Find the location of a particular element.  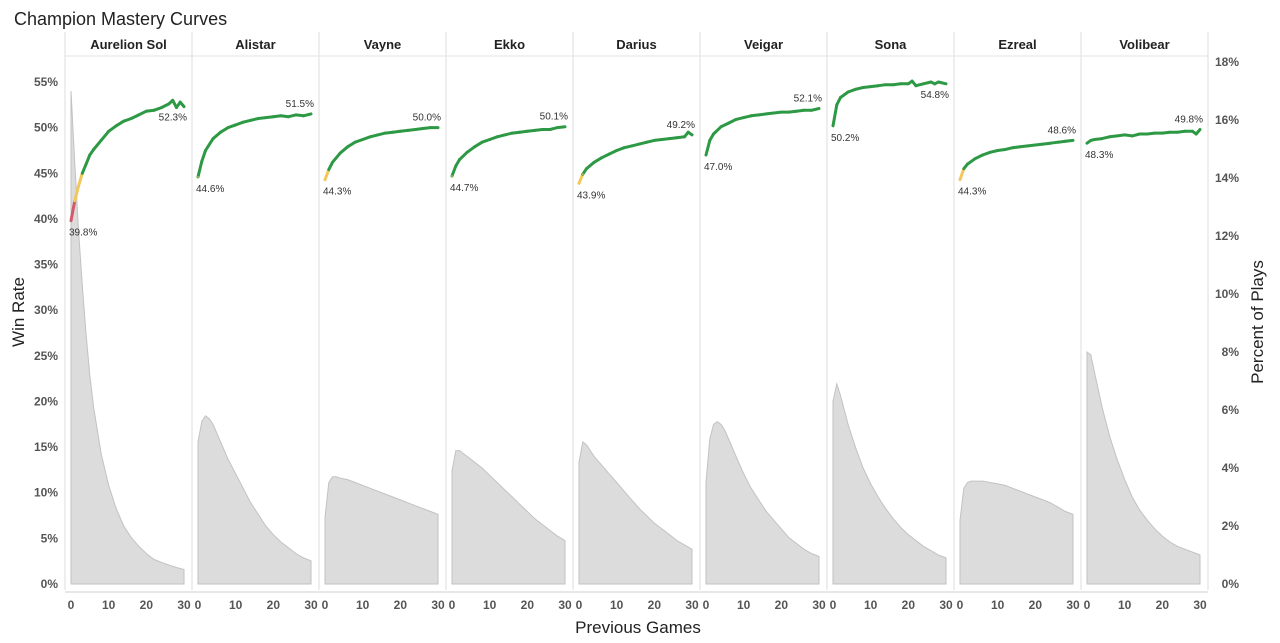

y-left-tick-label: 10% is located at coordinates (46, 493).